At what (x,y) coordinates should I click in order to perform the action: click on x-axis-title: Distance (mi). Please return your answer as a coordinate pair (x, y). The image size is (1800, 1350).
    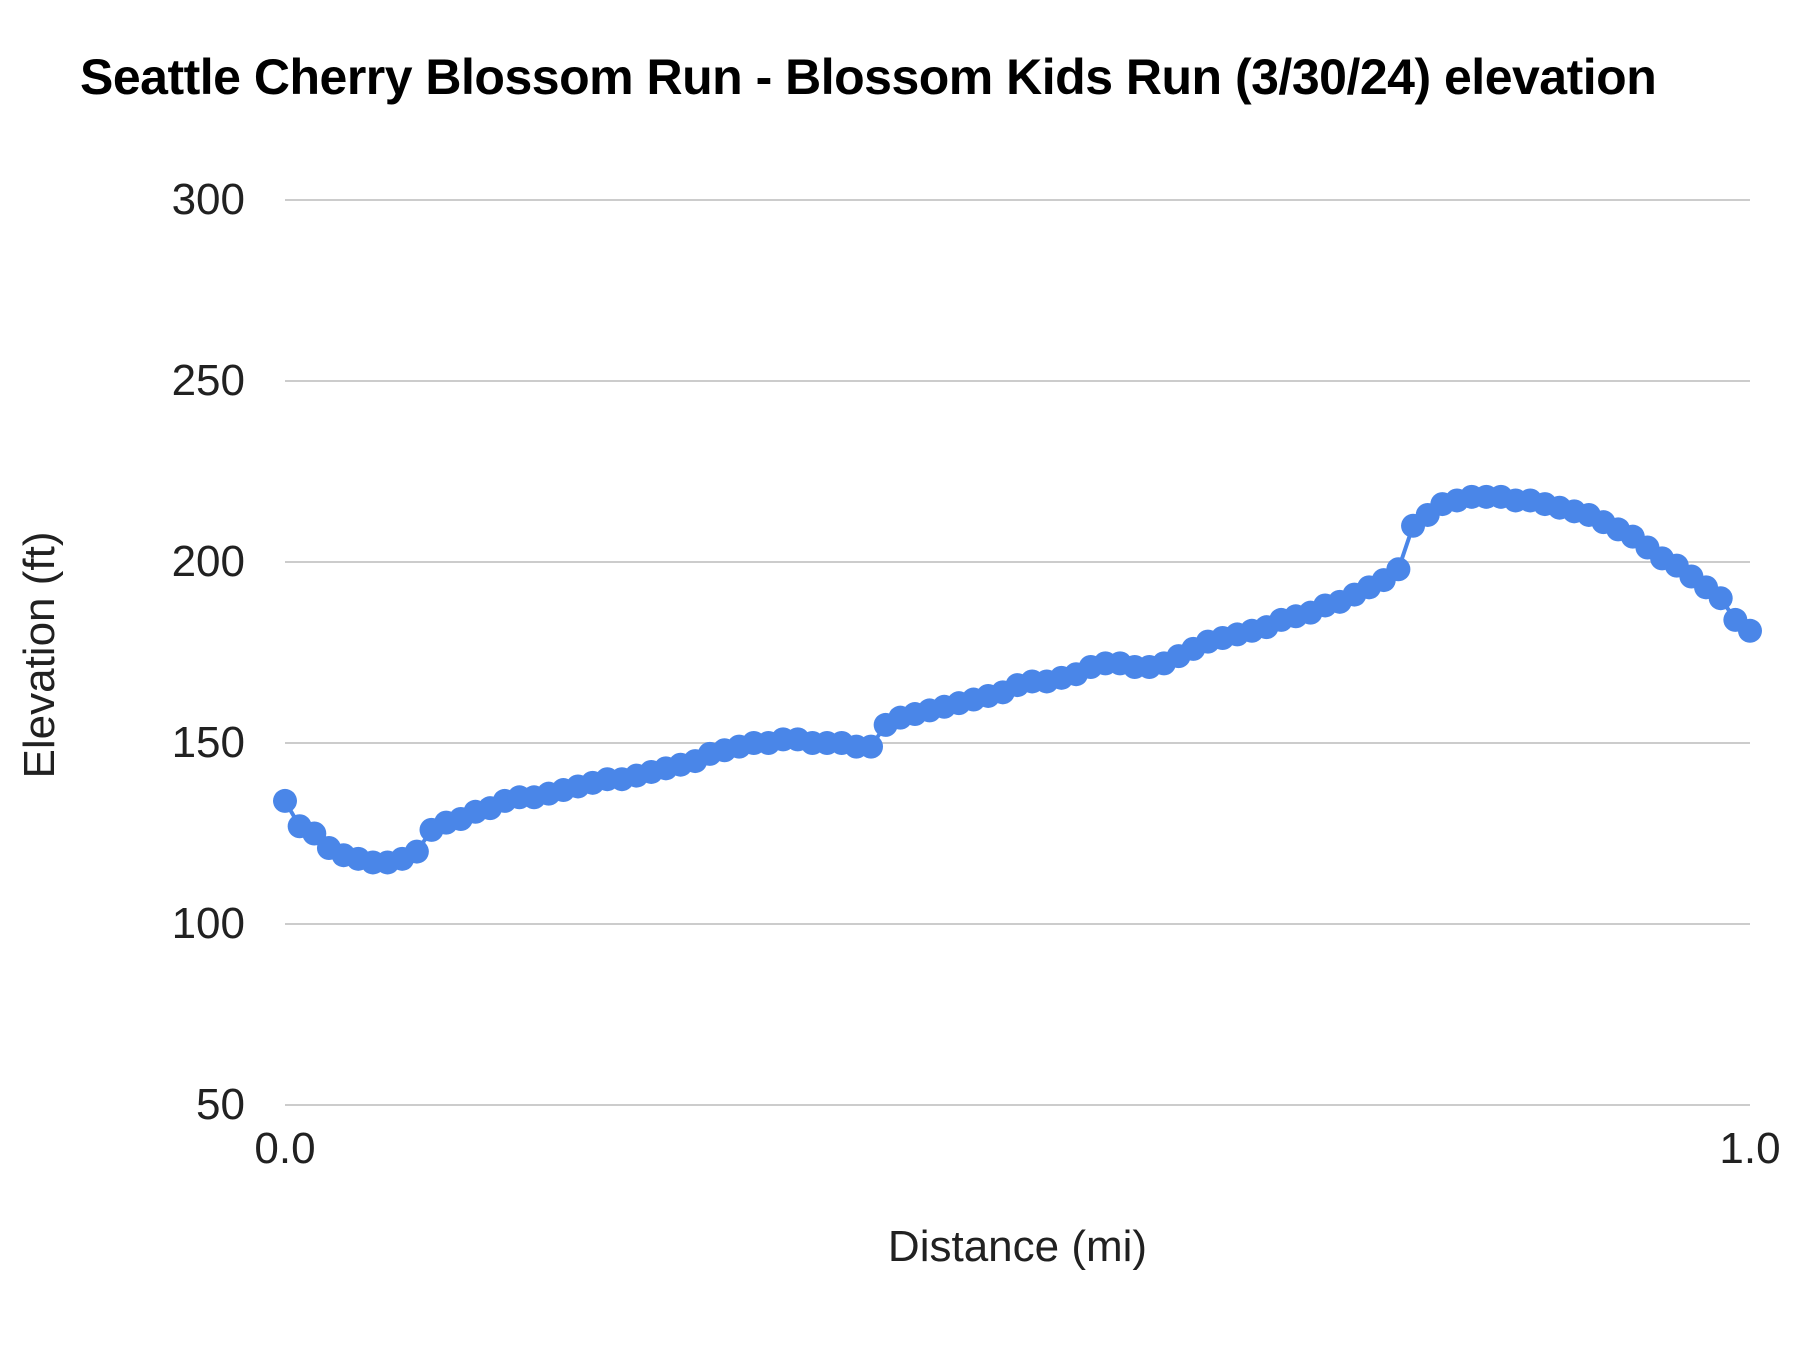
    Looking at the image, I should click on (1017, 1246).